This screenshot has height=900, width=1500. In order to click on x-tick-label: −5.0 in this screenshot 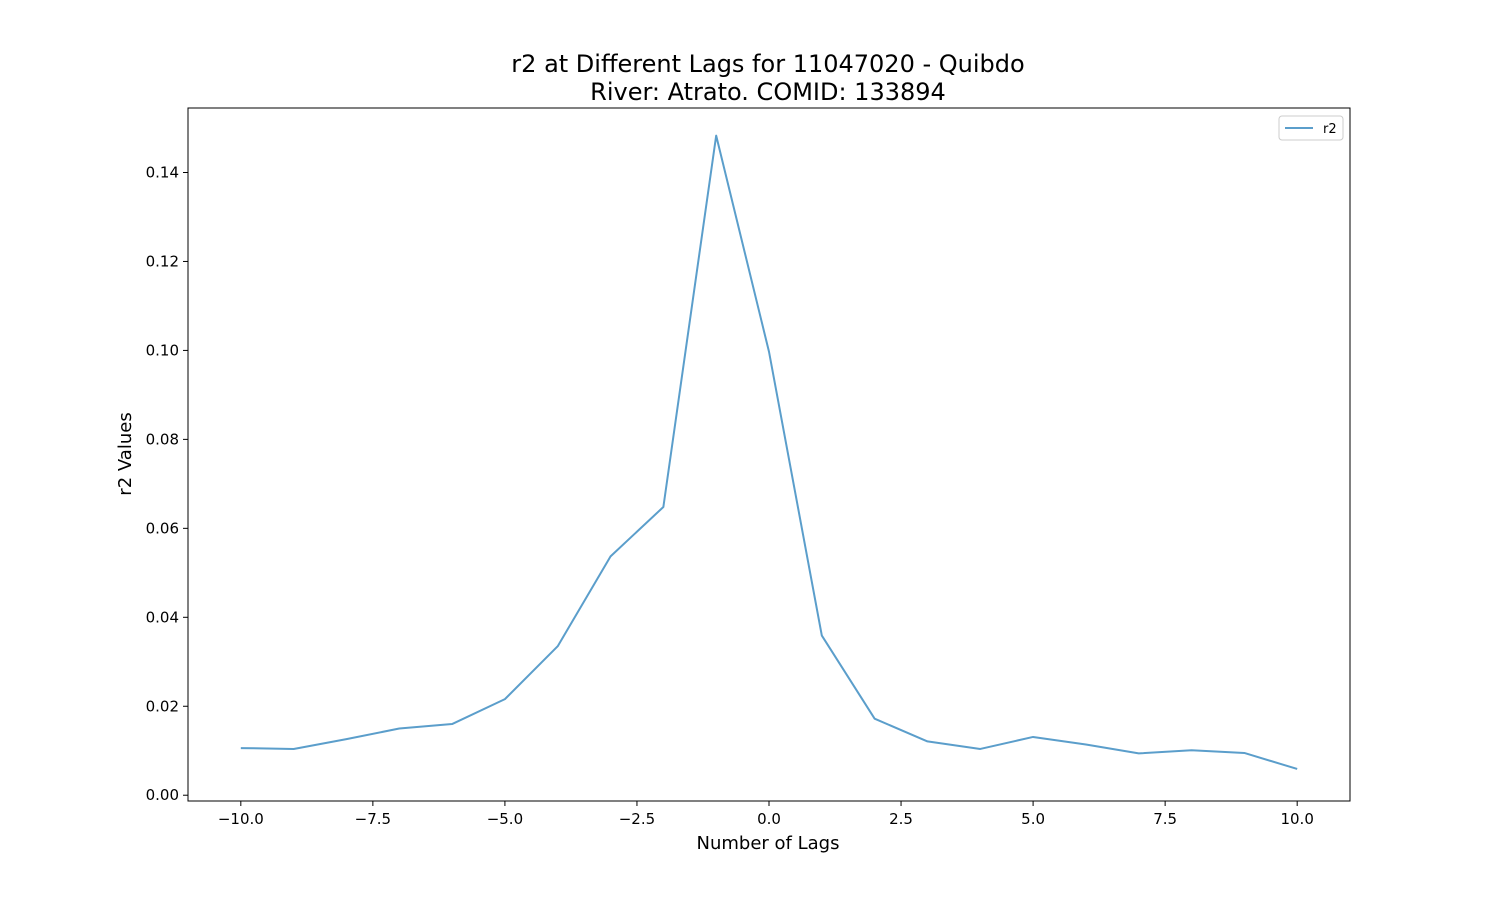, I will do `click(505, 819)`.